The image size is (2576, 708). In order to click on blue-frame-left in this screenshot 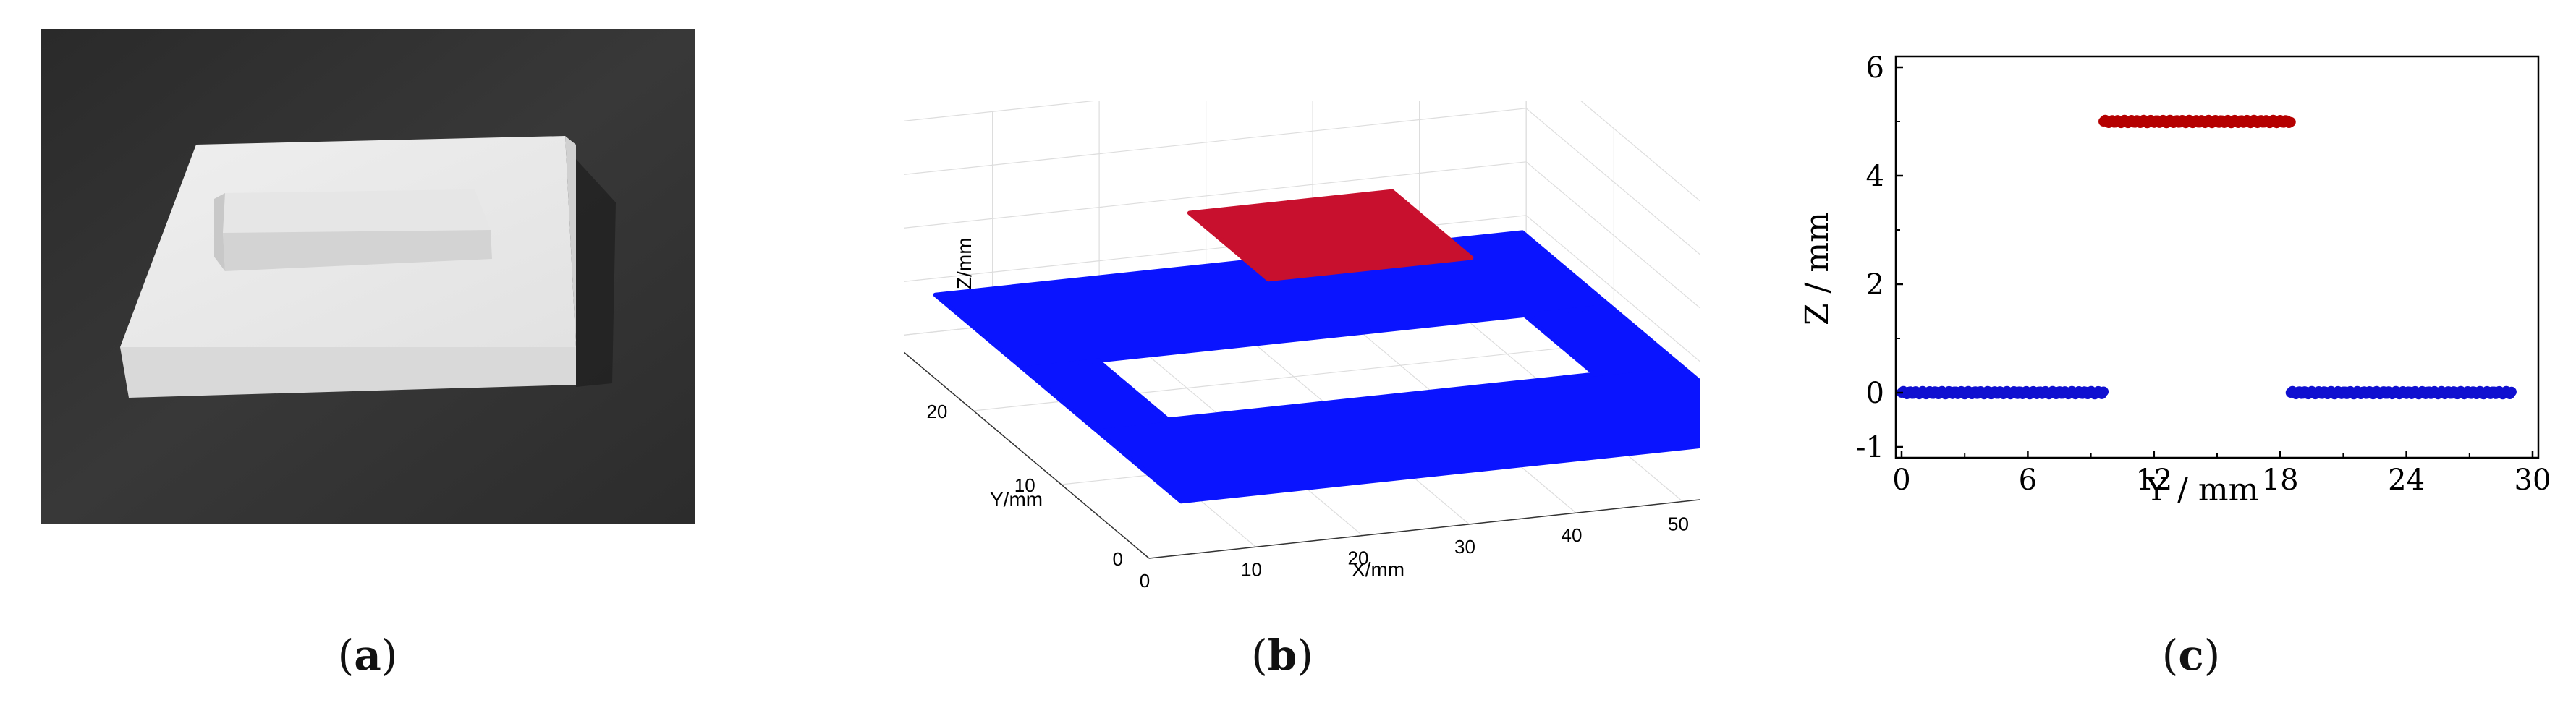, I will do `click(1095, 394)`.